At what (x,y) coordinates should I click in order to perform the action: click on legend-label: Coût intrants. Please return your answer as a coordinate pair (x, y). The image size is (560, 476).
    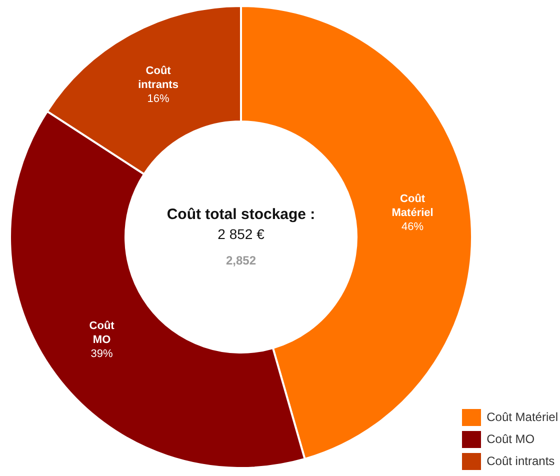
    Looking at the image, I should click on (520, 461).